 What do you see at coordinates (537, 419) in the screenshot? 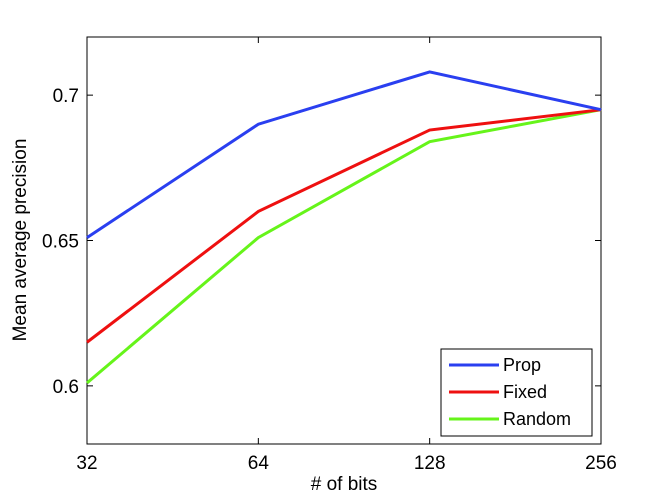
I see `legend-label-random: Random` at bounding box center [537, 419].